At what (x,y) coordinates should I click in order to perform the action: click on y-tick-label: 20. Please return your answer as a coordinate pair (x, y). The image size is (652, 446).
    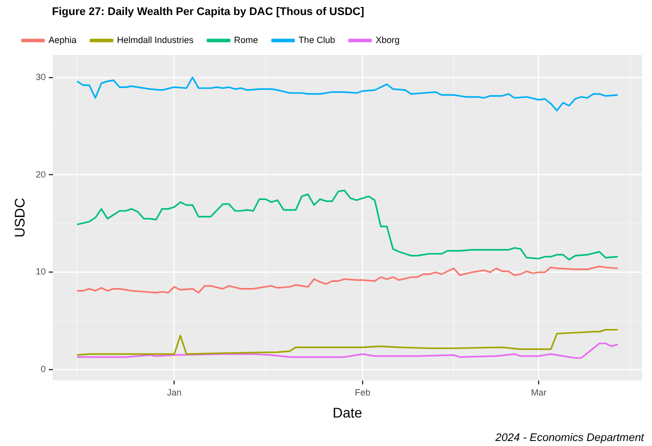
    Looking at the image, I should click on (41, 174).